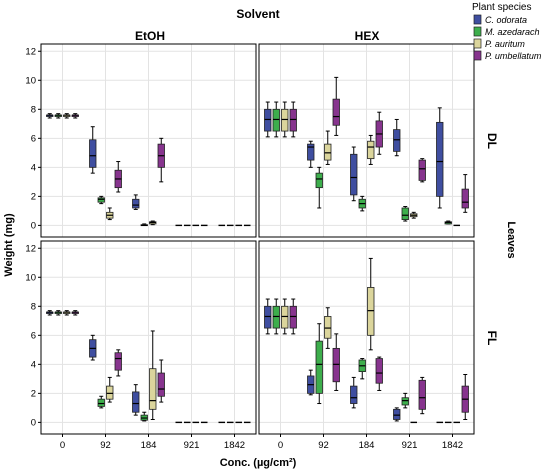 The height and width of the screenshot is (474, 550). I want to click on legend-entry: M. azedarach, so click(512, 32).